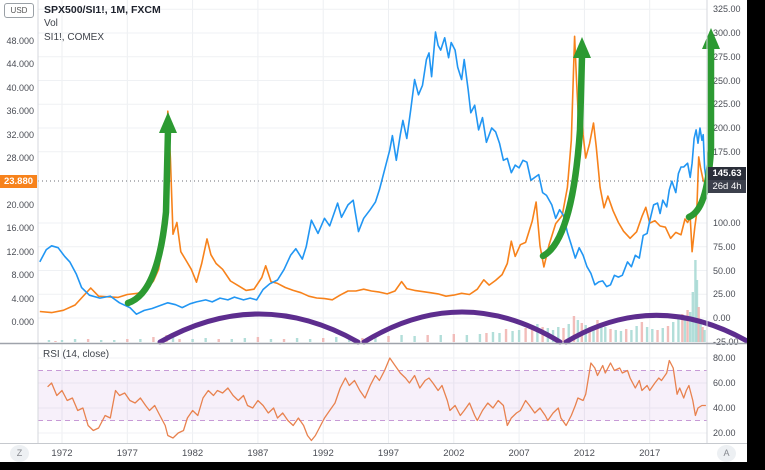  What do you see at coordinates (388, 453) in the screenshot?
I see `time-axis-tick: 1997` at bounding box center [388, 453].